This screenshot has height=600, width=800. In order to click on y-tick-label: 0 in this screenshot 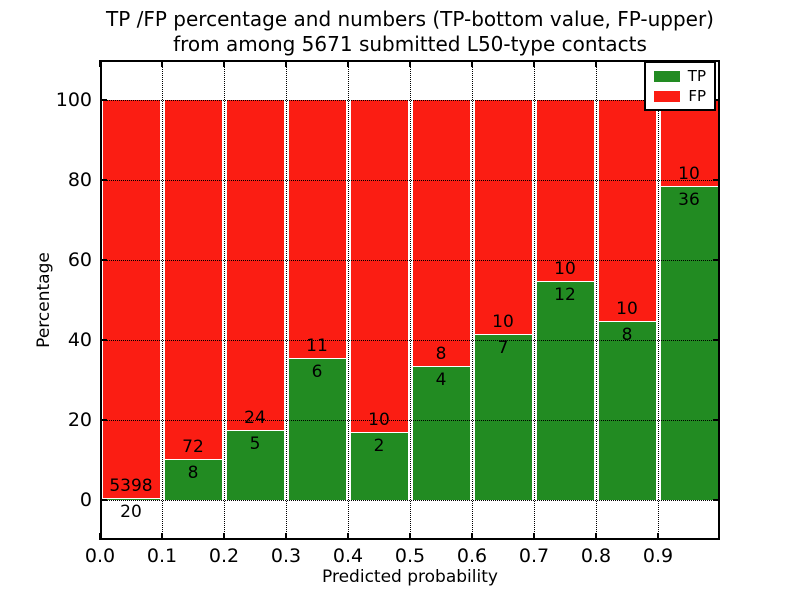, I will do `click(85, 500)`.